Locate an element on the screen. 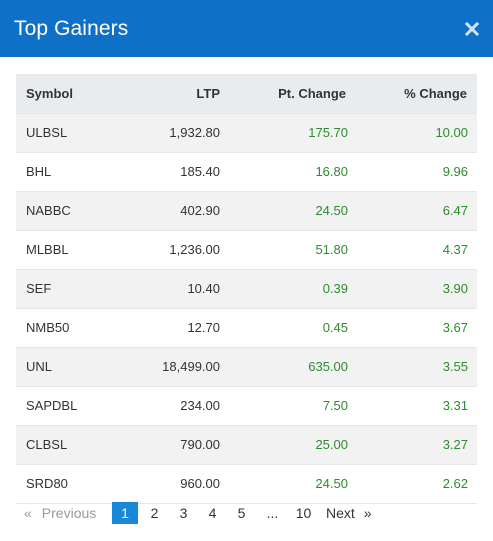  double-chevron-right-icon: » is located at coordinates (367, 513).